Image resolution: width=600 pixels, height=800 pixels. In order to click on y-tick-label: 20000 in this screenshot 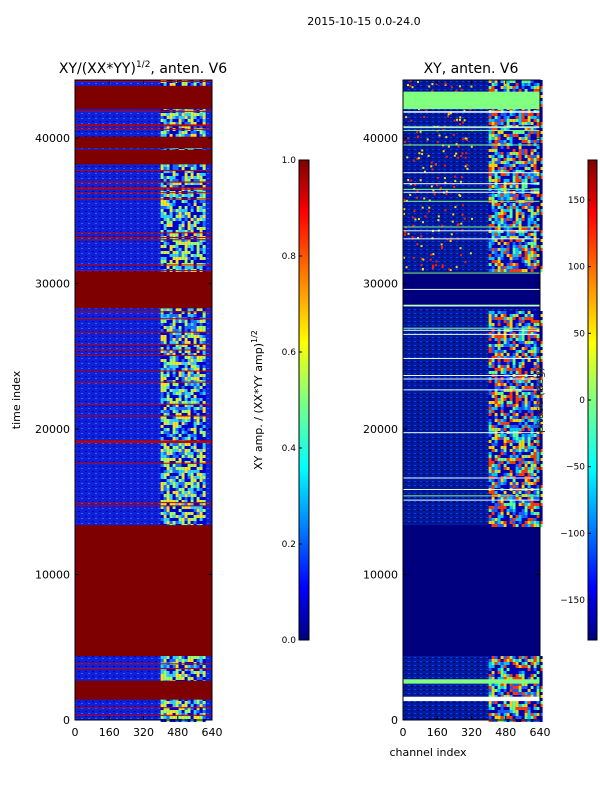, I will do `click(52, 429)`.